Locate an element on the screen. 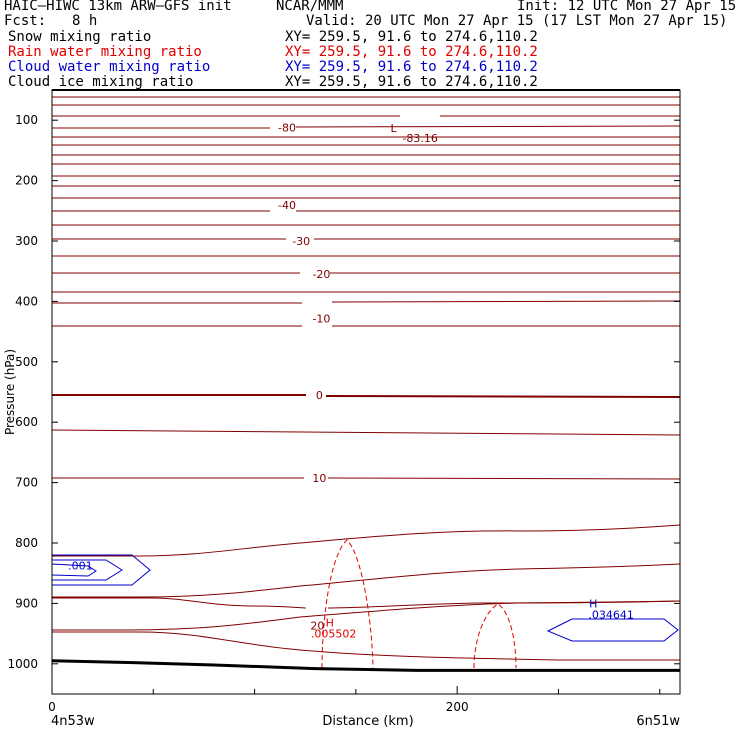 The image size is (740, 740). y-axis-title: Pressure (hPa) is located at coordinates (10, 392).